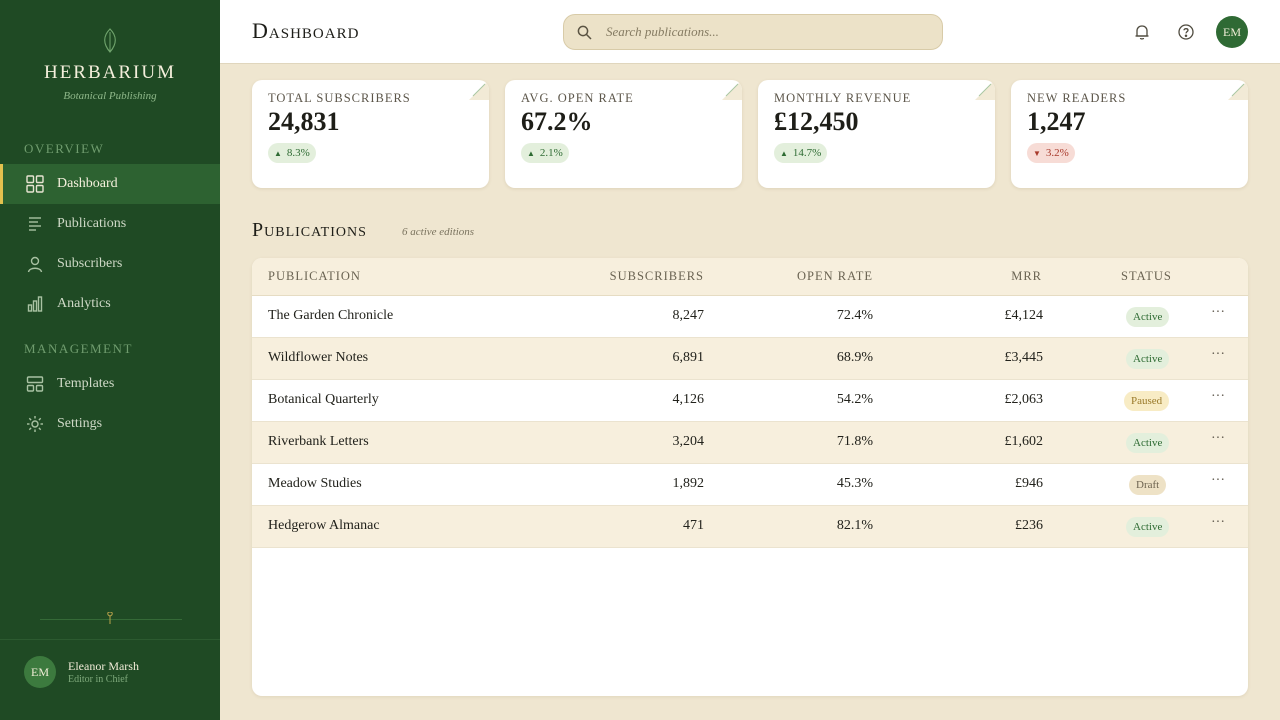 Image resolution: width=1280 pixels, height=720 pixels. I want to click on column-header-open-rate: OPEN RATE, so click(834, 276).